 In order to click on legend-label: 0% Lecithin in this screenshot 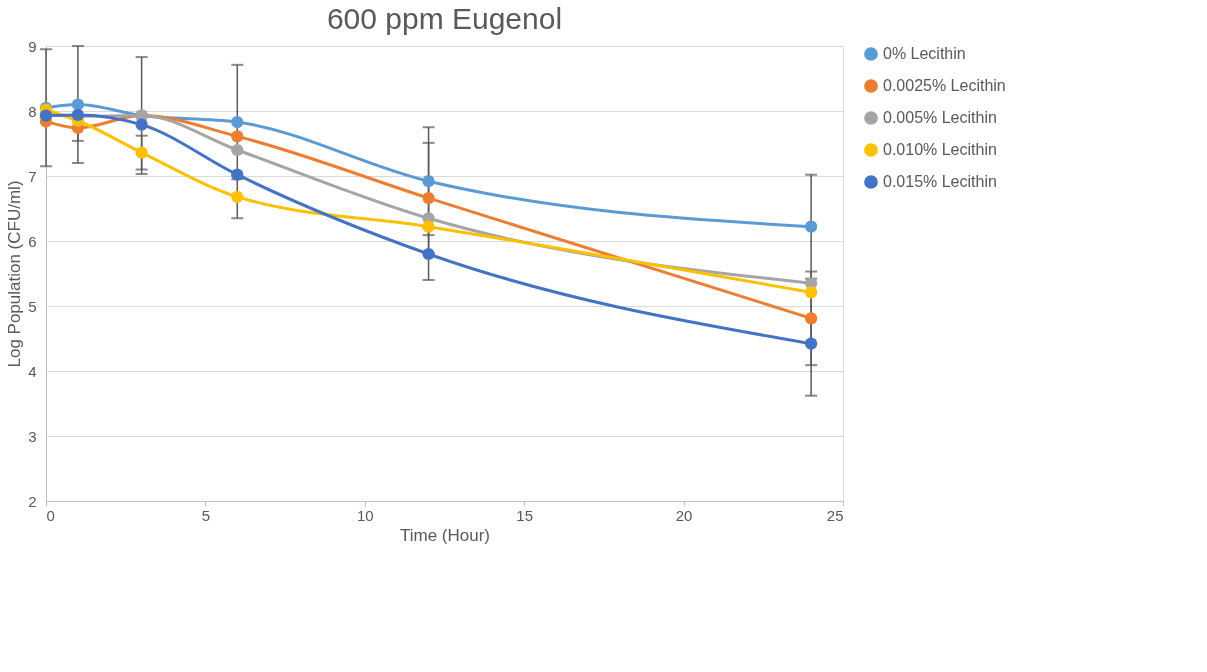, I will do `click(924, 53)`.